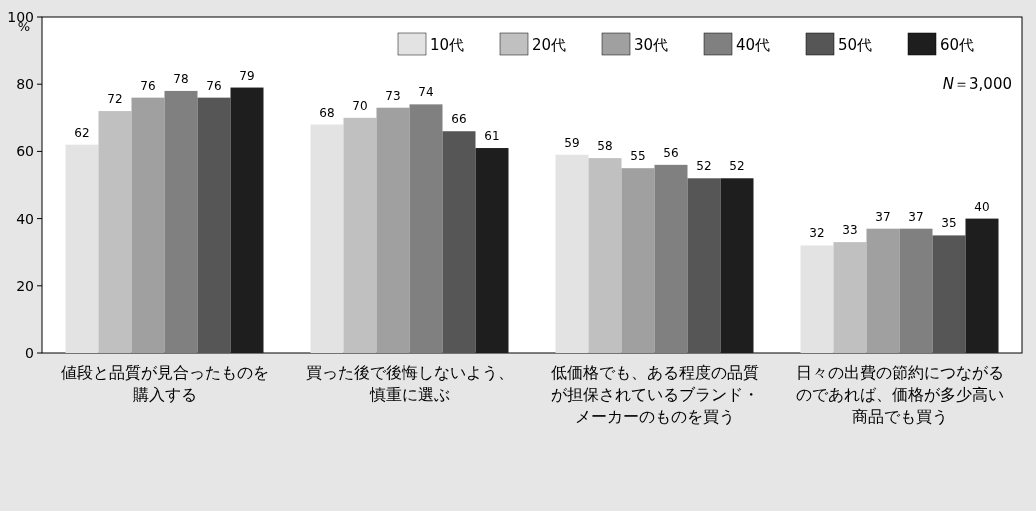  I want to click on y-tick-label: 40, so click(25, 218).